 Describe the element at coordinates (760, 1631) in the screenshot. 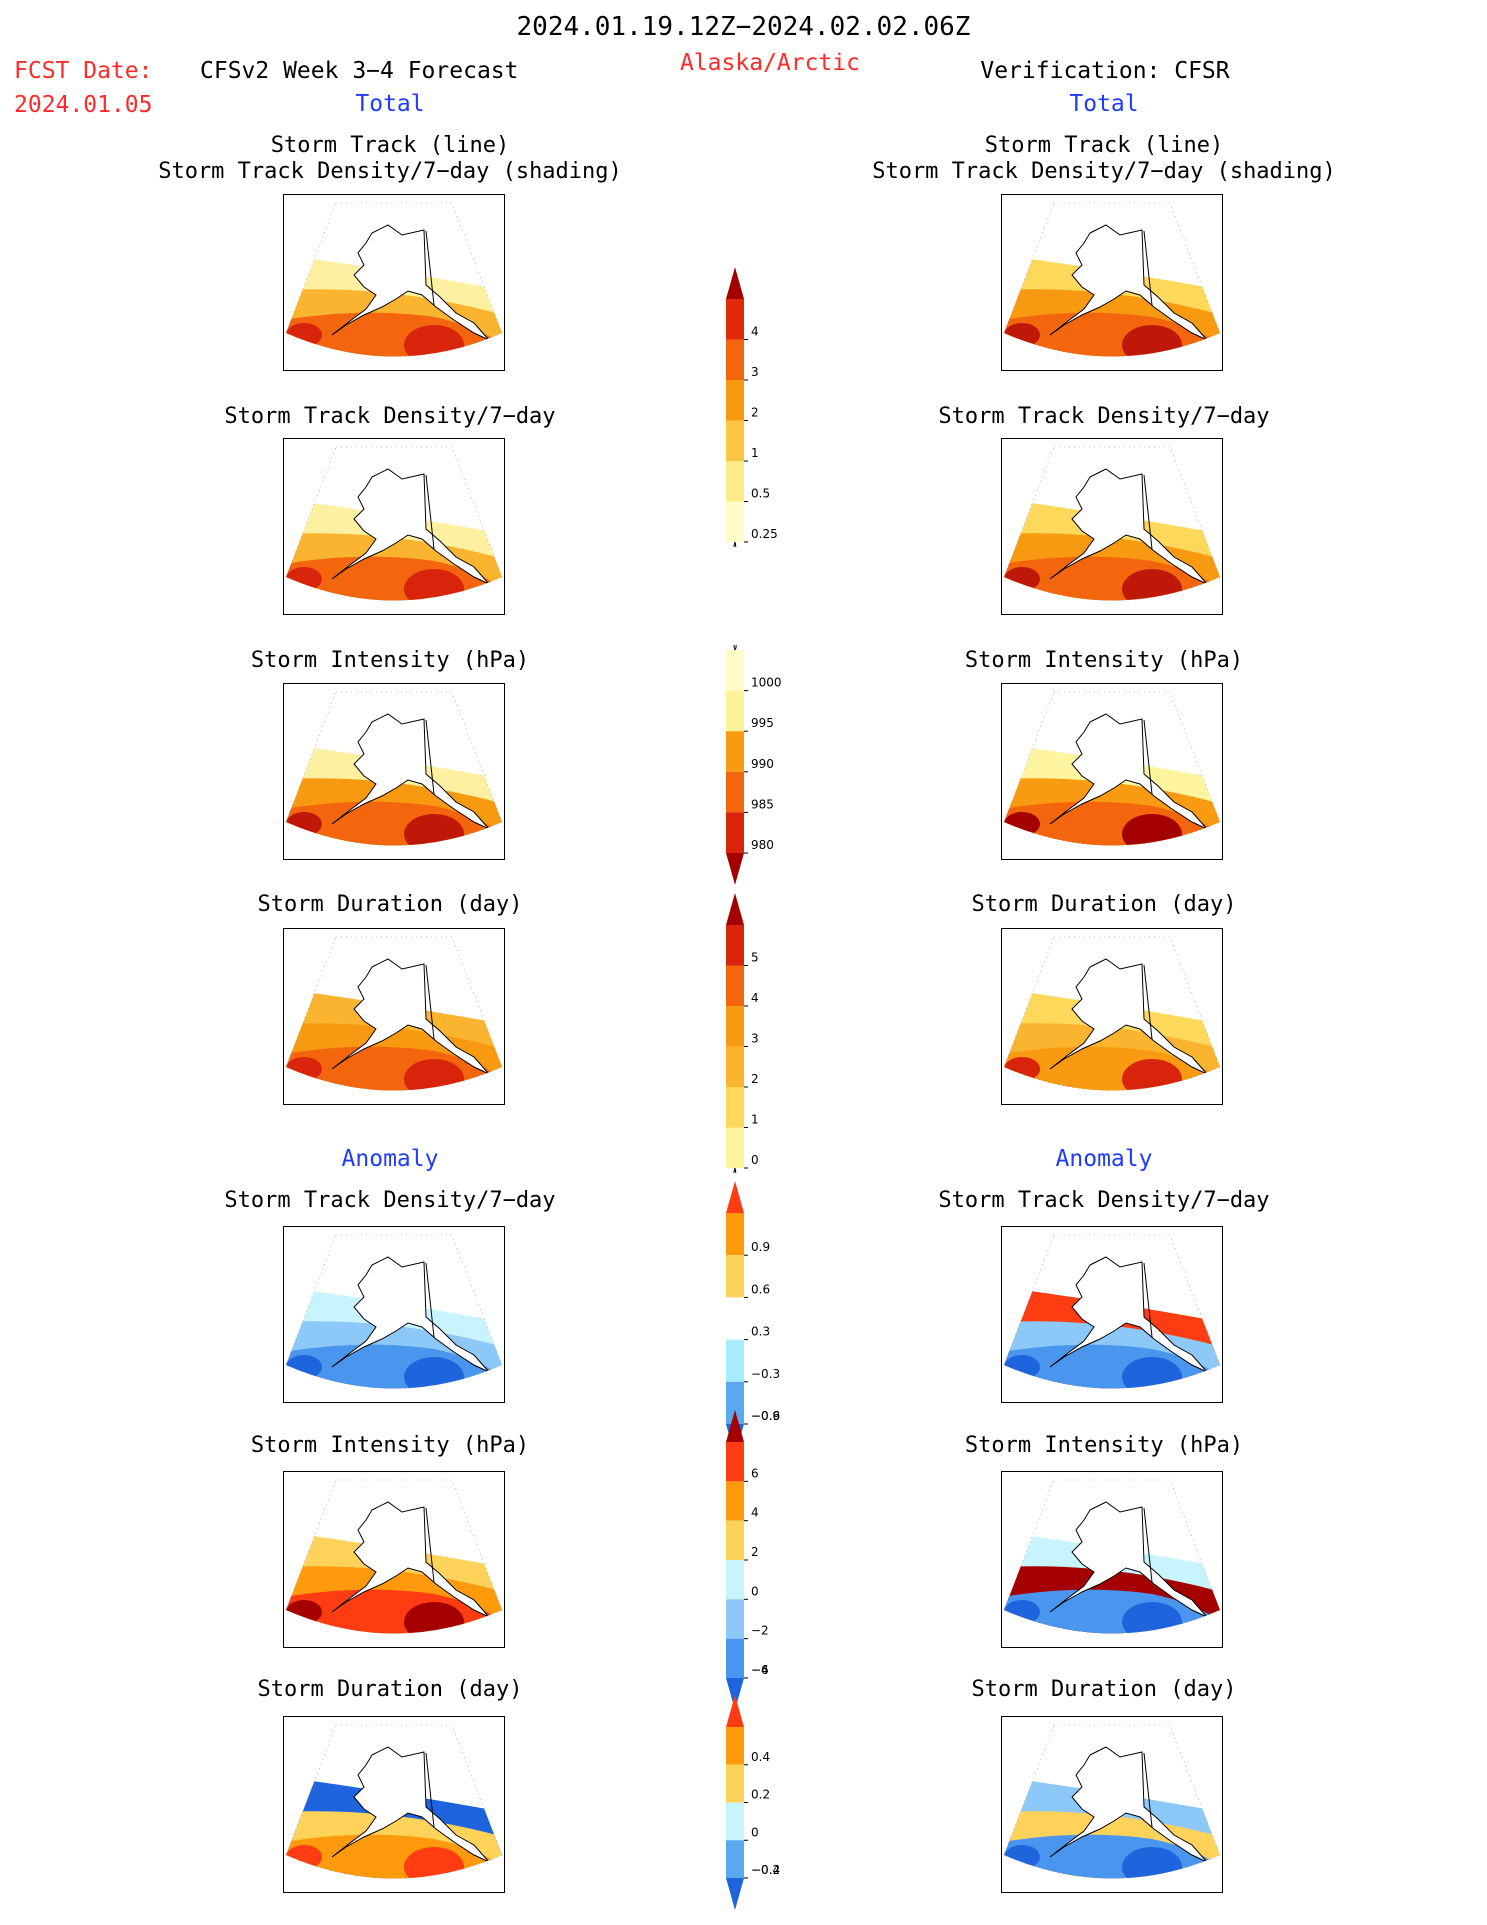

I see `colorbar-tick-label: −2` at that location.